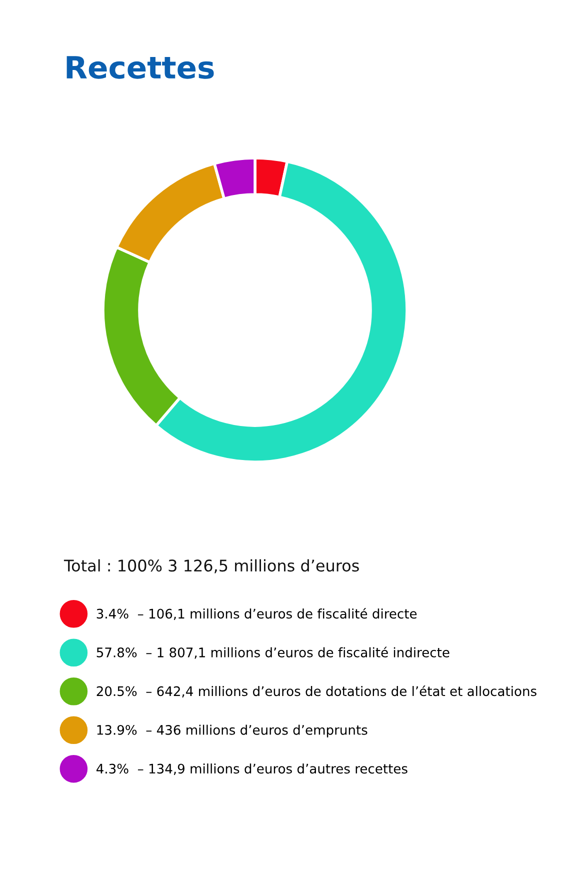 This screenshot has height=881, width=563. Describe the element at coordinates (252, 769) in the screenshot. I see `legend-label: 4.3% – 134,9 millions d’euros d’autres recettes` at that location.